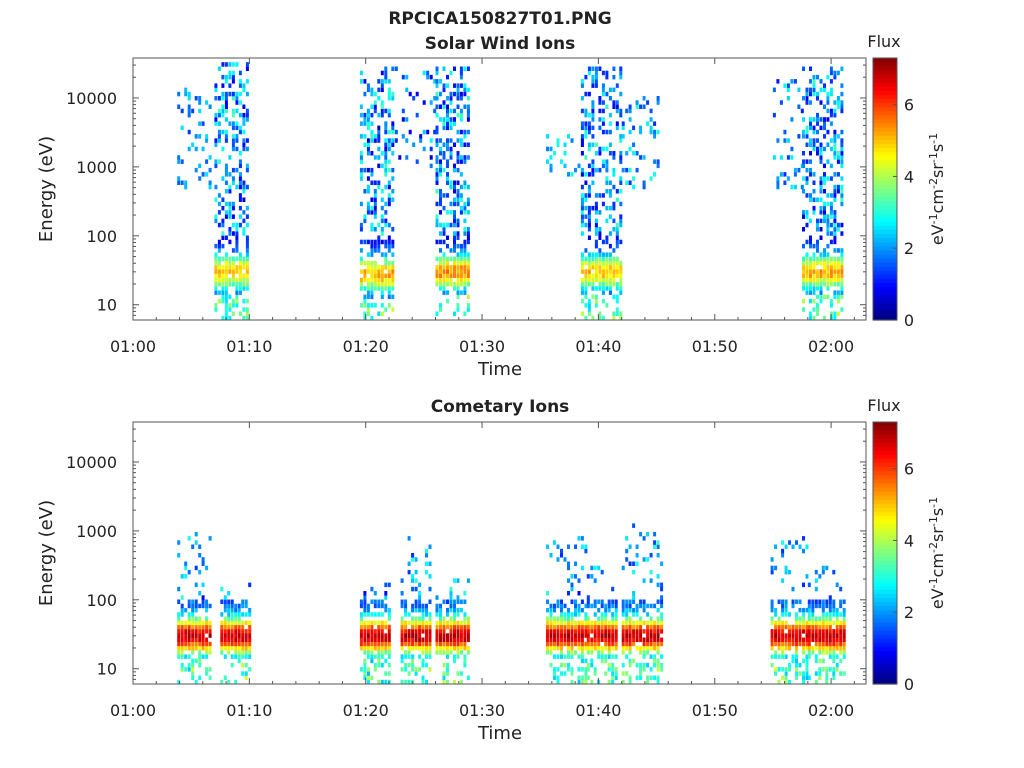  Describe the element at coordinates (909, 248) in the screenshot. I see `colorbar-tick-label: 2` at that location.